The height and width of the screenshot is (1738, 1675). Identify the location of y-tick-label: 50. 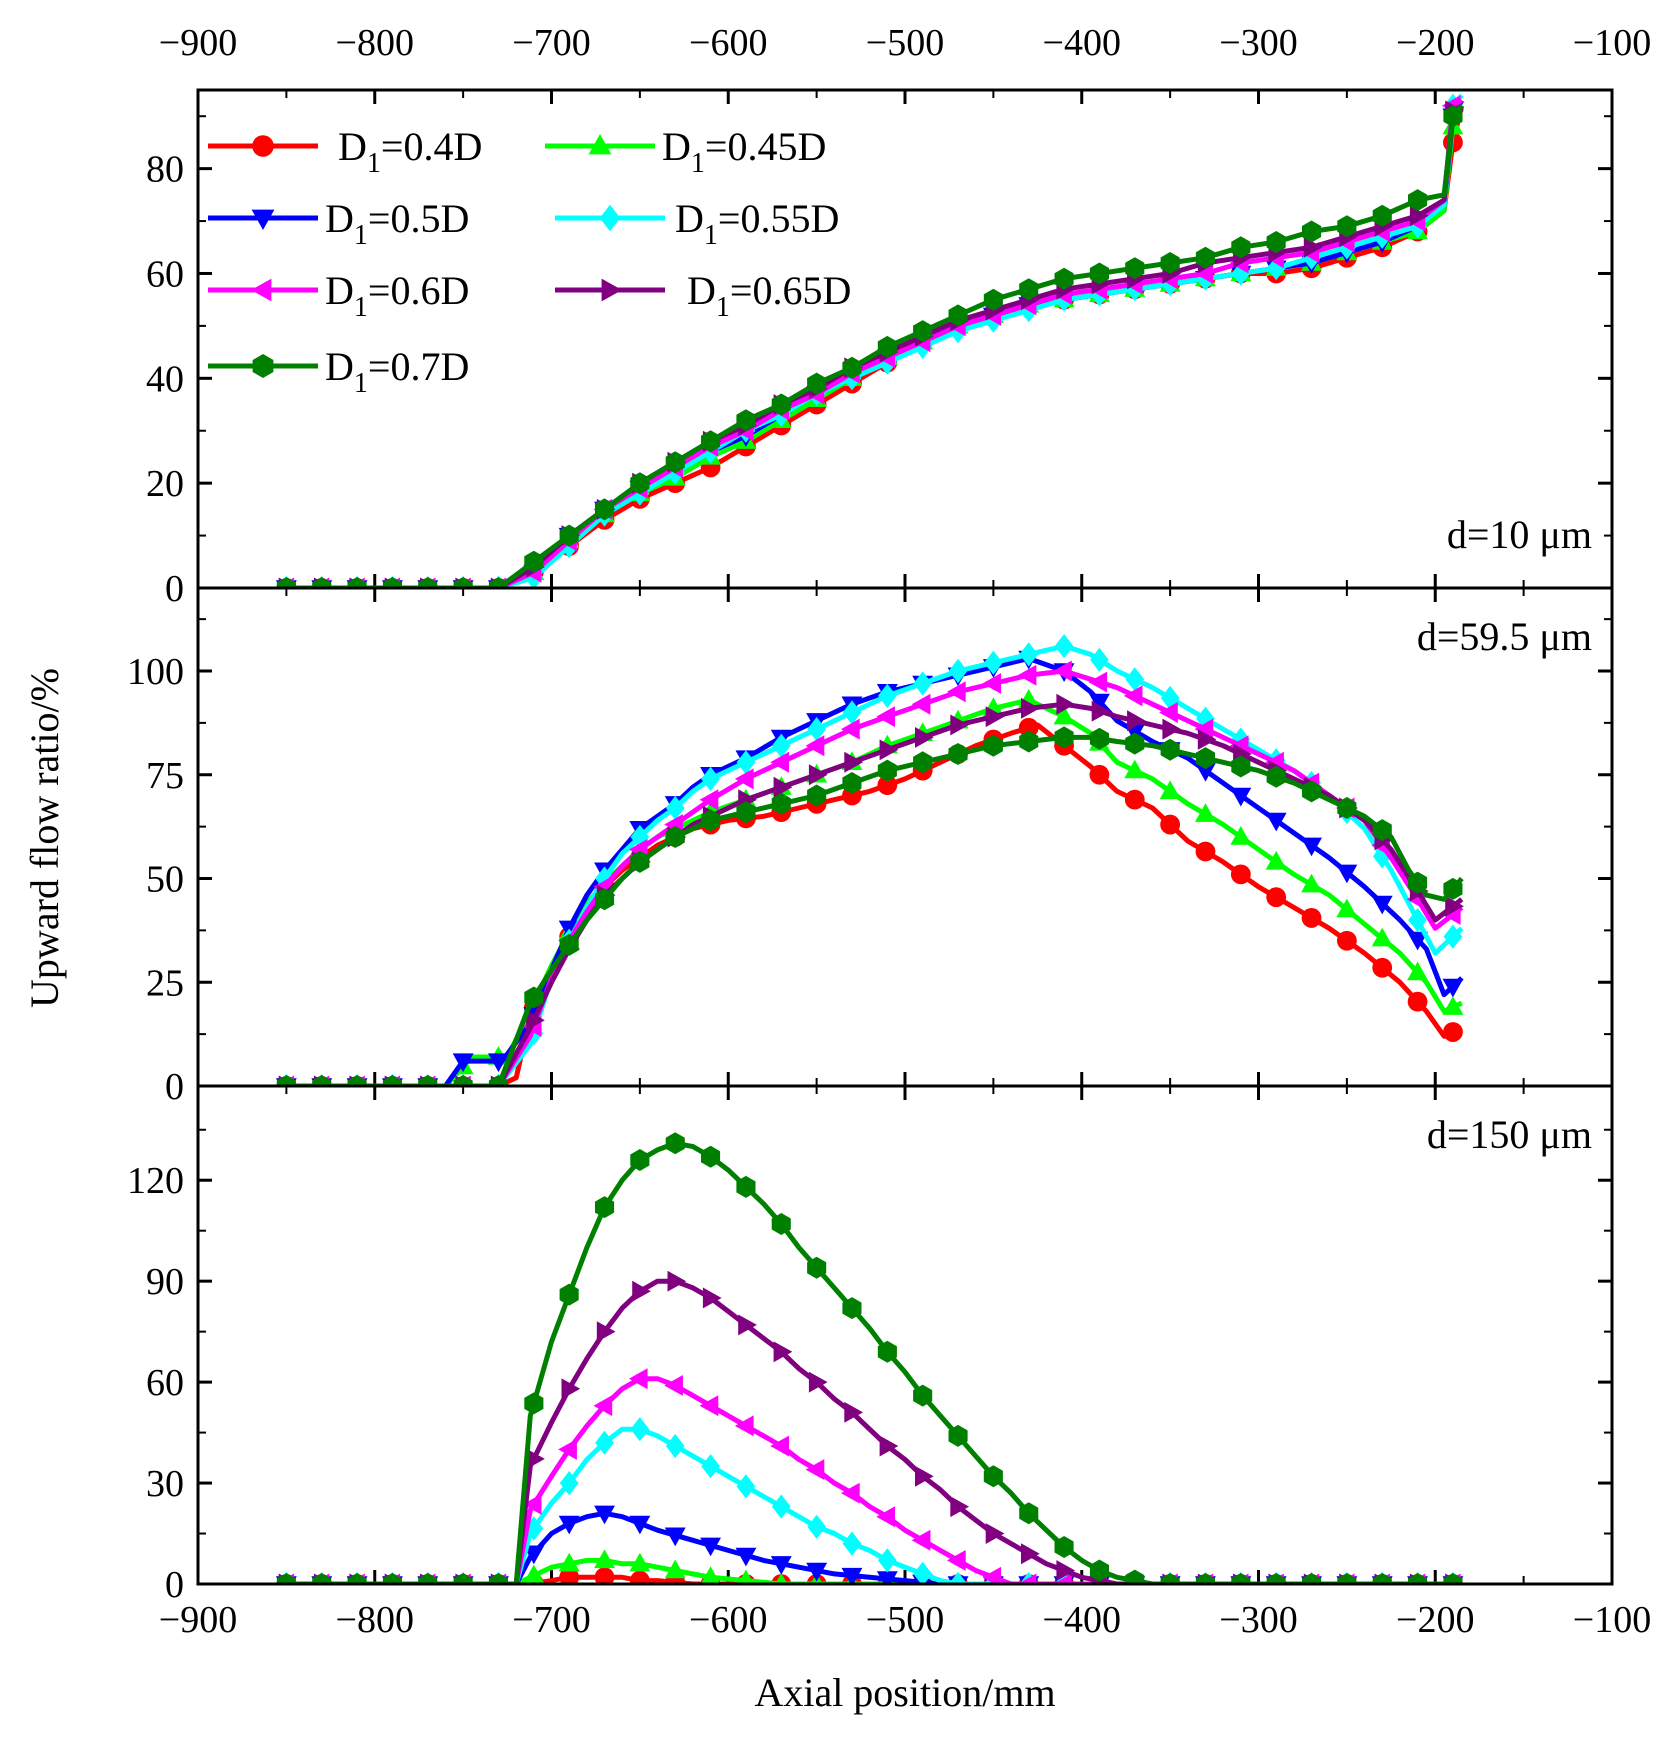
(165, 880).